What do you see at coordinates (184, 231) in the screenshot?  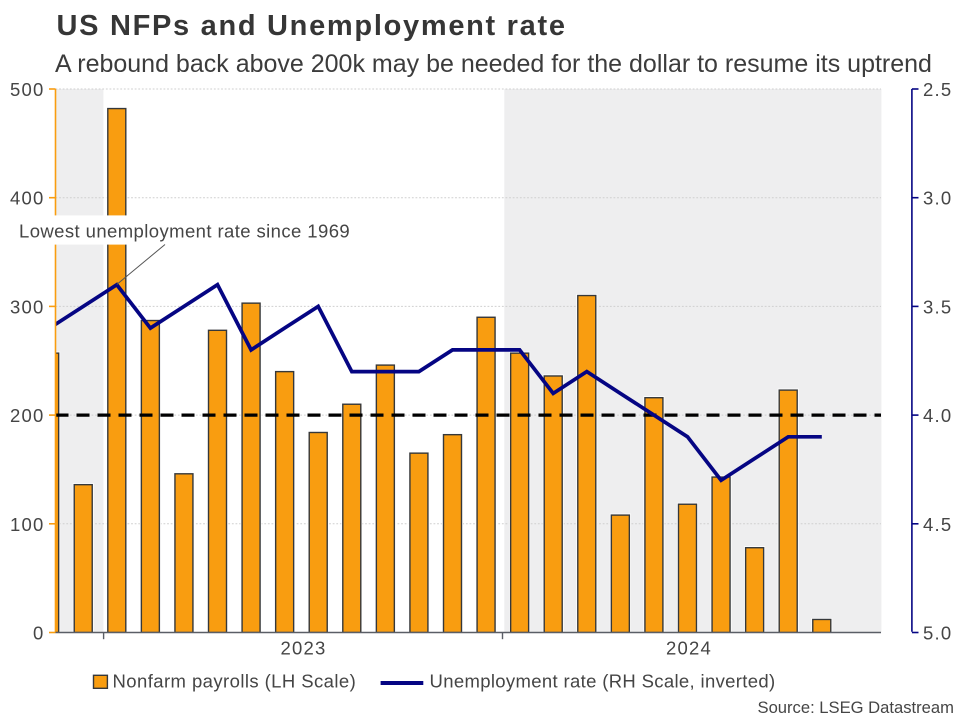 I see `svg-text:Lowest unemployment rate since: Lowest unemployment rate since 1969` at bounding box center [184, 231].